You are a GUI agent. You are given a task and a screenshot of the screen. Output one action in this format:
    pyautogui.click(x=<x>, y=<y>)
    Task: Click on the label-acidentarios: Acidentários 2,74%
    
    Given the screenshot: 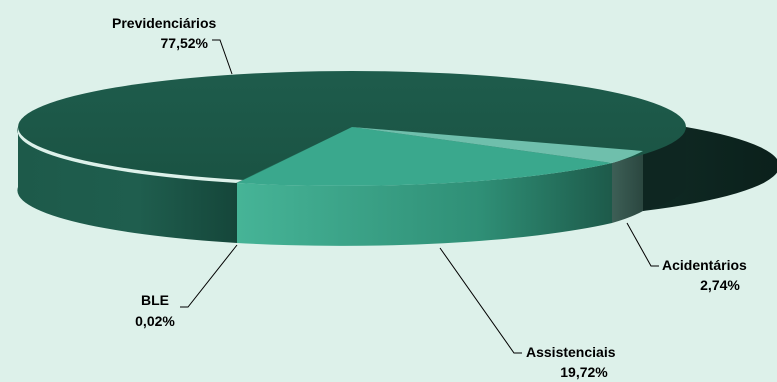 What is the action you would take?
    pyautogui.click(x=704, y=275)
    